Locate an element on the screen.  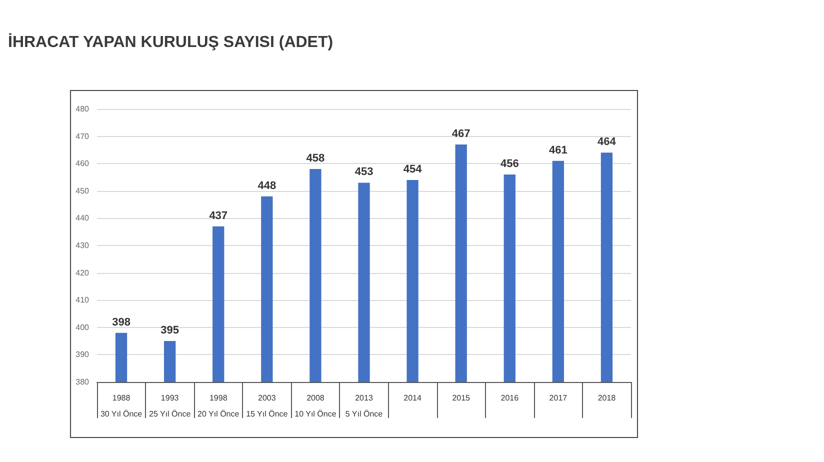
x-tick-label: 1998 20 Yıl Önce is located at coordinates (219, 406).